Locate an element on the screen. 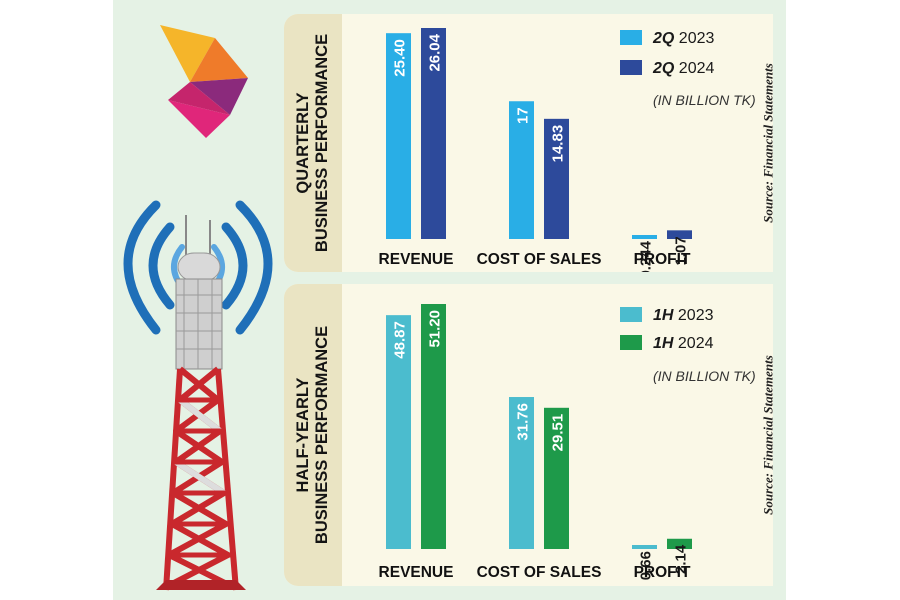 This screenshot has height=600, width=900. panel-side-strip: QUARTERLY BUSINESS PERFORMANCE is located at coordinates (313, 143).